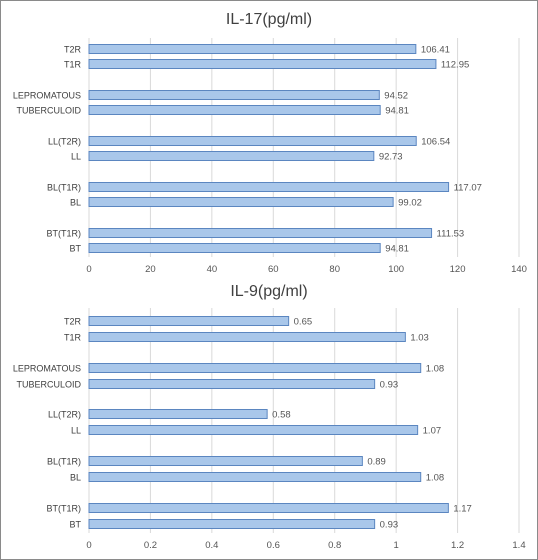  I want to click on chart-1-data-label: 94.52, so click(396, 96).